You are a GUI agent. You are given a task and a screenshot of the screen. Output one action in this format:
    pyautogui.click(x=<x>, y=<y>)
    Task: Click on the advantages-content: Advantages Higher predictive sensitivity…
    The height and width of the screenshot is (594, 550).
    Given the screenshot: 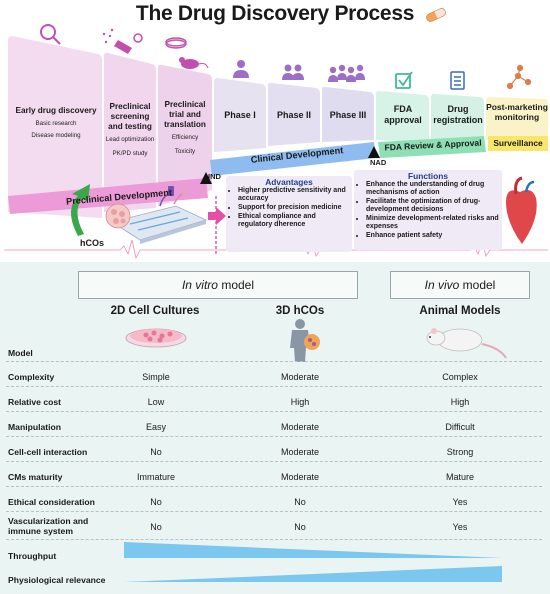 What is the action you would take?
    pyautogui.click(x=289, y=203)
    